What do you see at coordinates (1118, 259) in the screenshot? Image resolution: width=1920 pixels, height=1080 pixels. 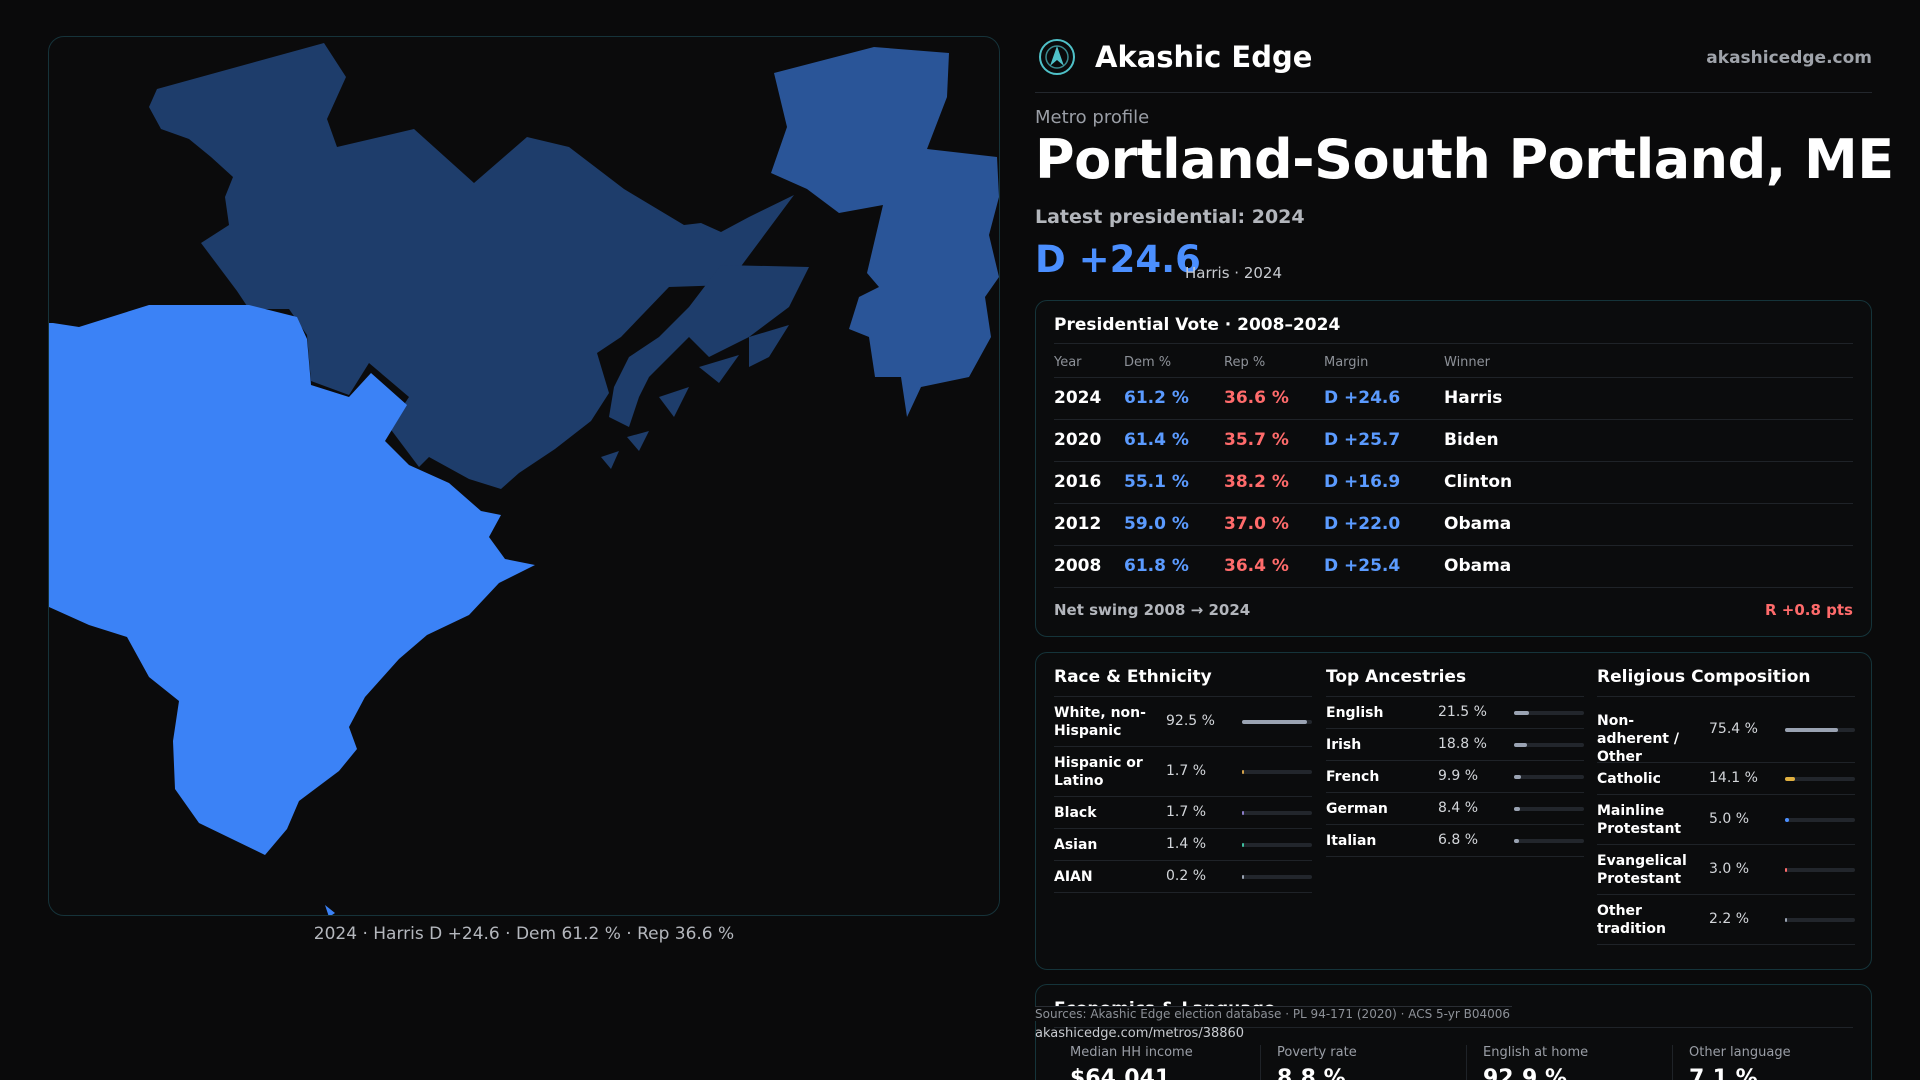 I see `latest-margin: D +24.6` at bounding box center [1118, 259].